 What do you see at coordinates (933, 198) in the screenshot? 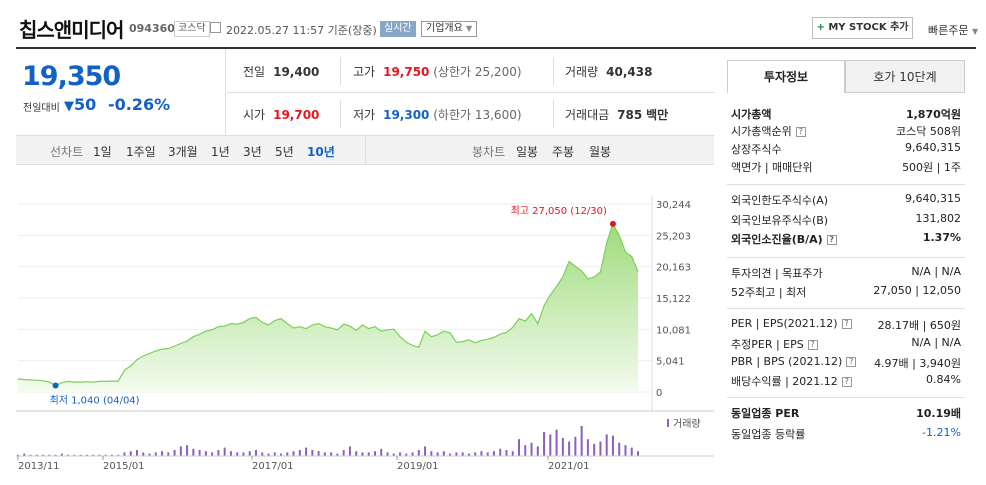
I see `info-value: 9,640,315` at bounding box center [933, 198].